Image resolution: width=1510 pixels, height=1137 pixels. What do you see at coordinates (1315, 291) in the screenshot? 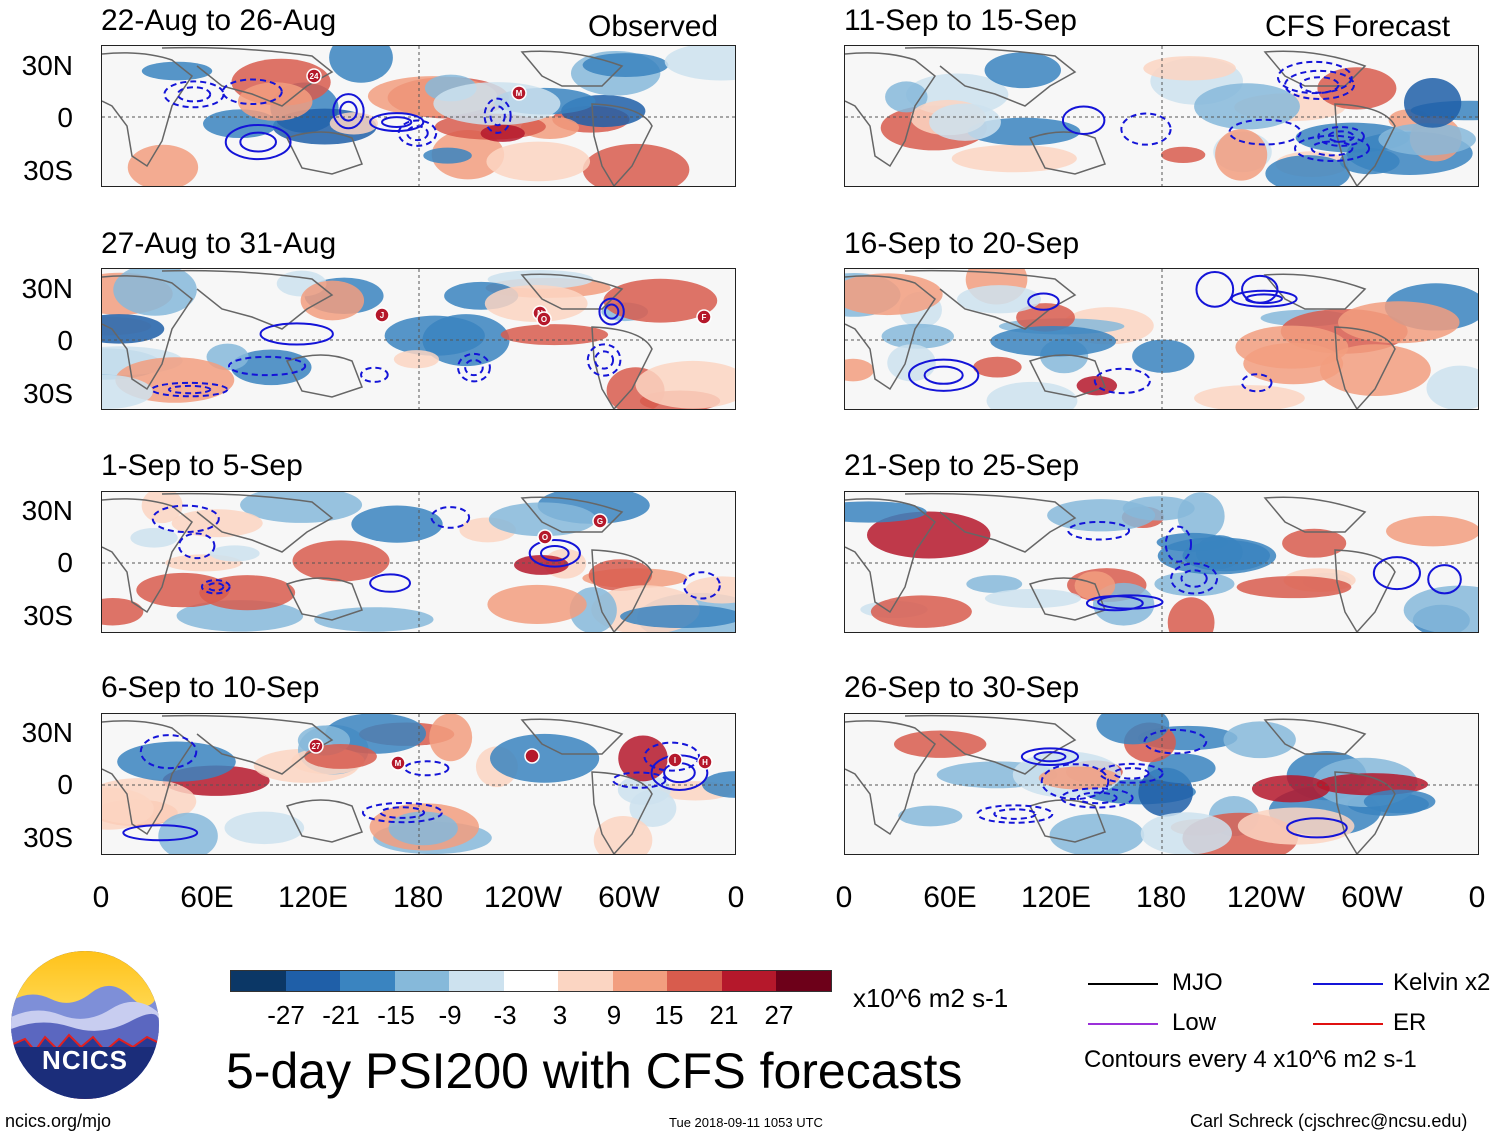
I see `north-america-outline` at bounding box center [1315, 291].